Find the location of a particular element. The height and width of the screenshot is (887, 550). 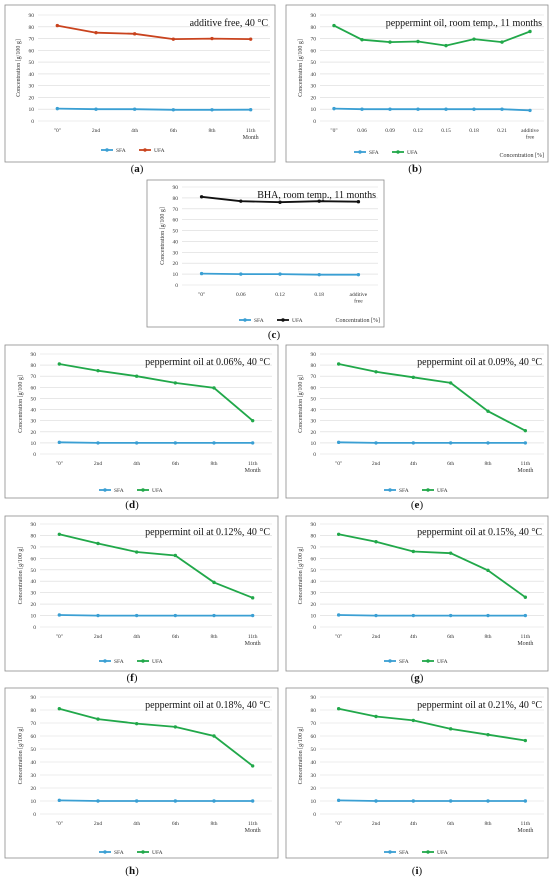

x-tick-label: 0.15 is located at coordinates (446, 131).